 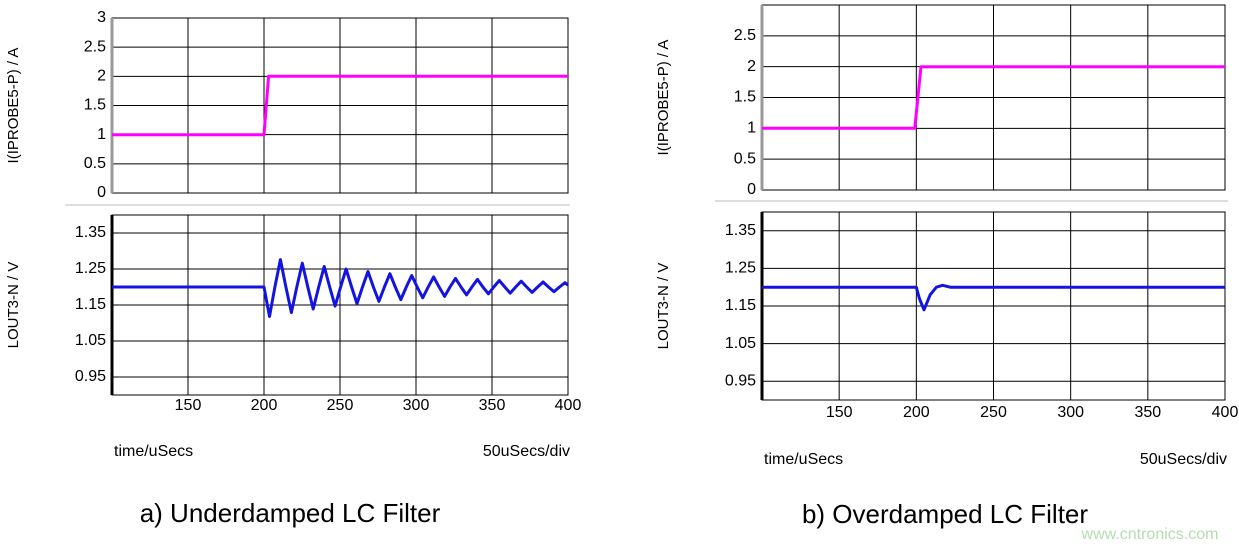 I want to click on y-tick-label: 3, so click(x=101, y=17).